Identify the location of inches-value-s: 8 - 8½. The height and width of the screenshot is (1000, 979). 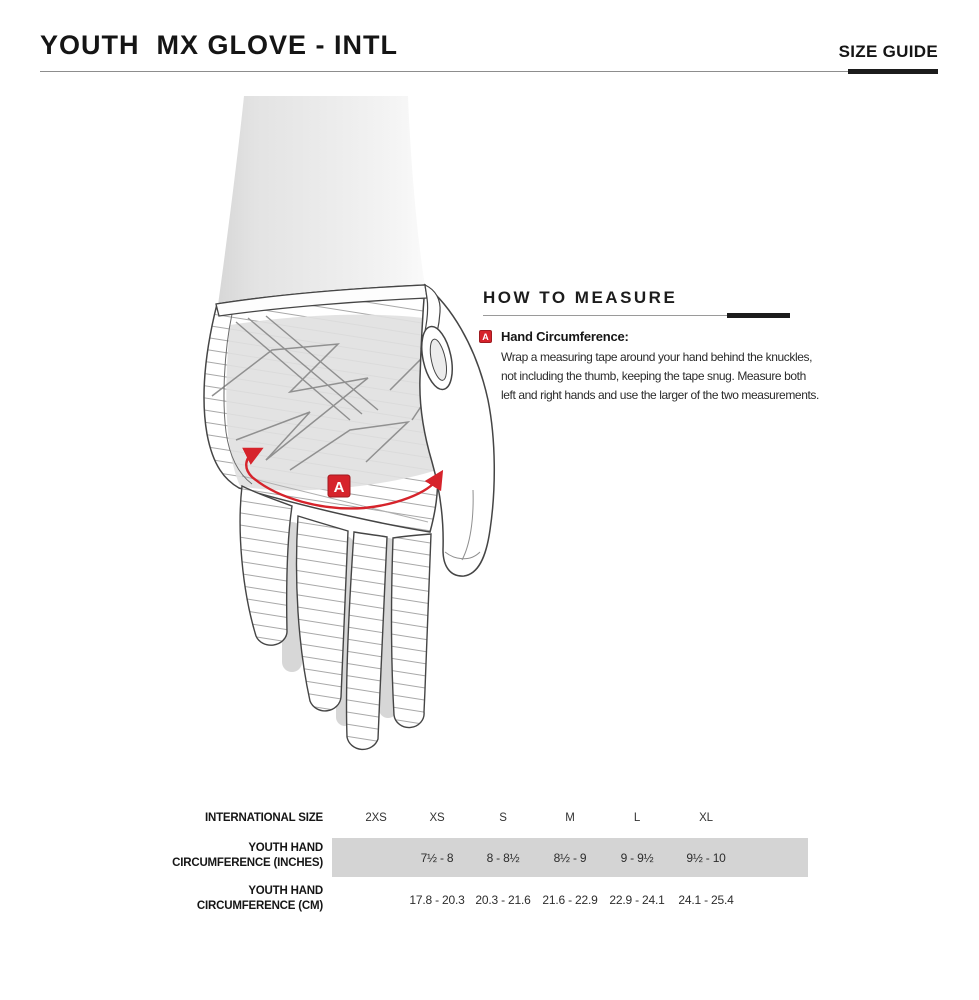
(503, 858).